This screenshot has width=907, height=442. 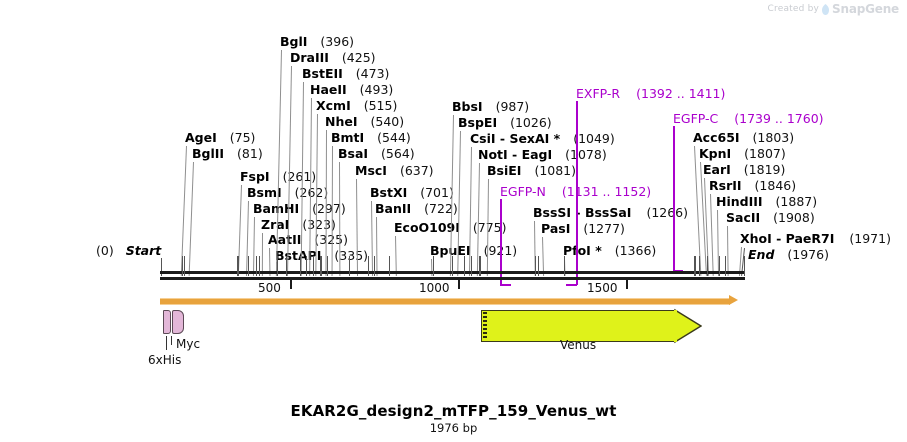 What do you see at coordinates (165, 360) in the screenshot?
I see `feature-label-6xhis: 6xHis` at bounding box center [165, 360].